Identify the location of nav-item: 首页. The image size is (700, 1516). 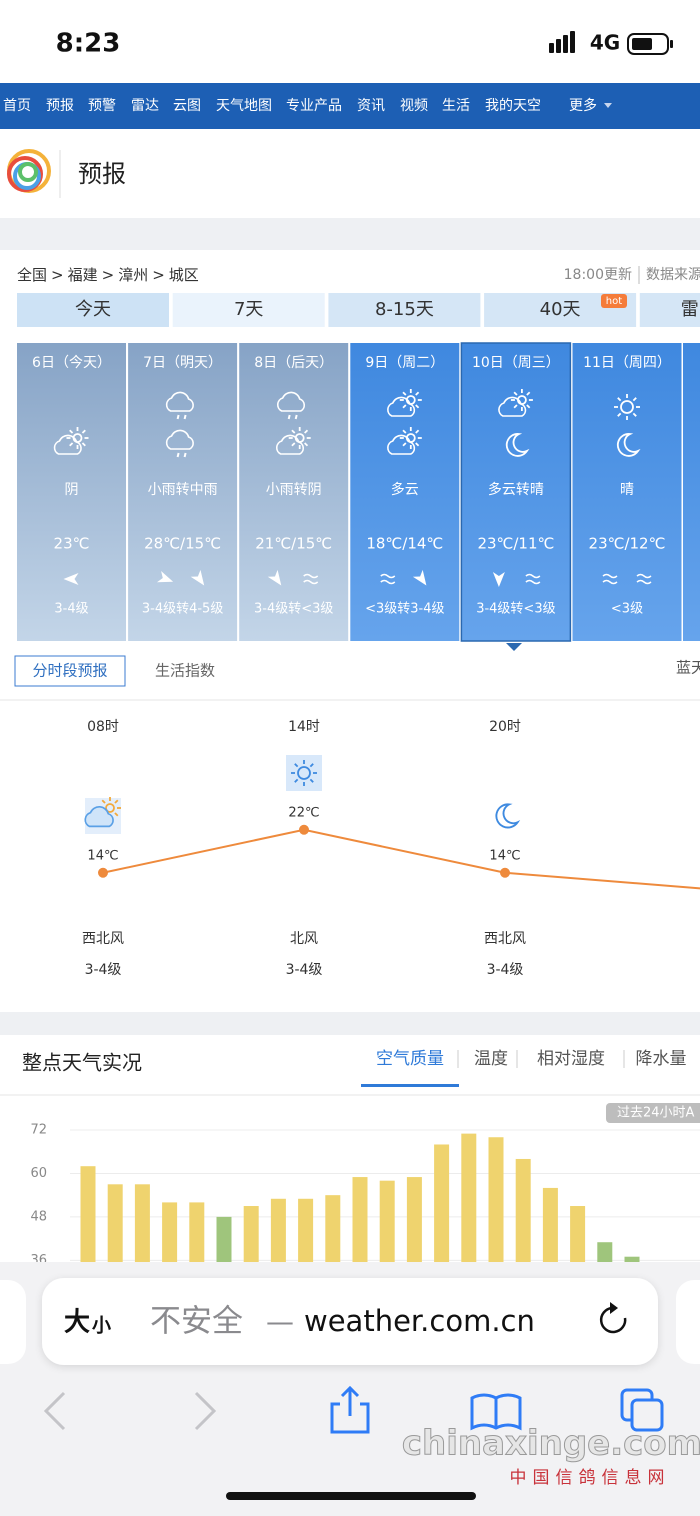
(17, 106).